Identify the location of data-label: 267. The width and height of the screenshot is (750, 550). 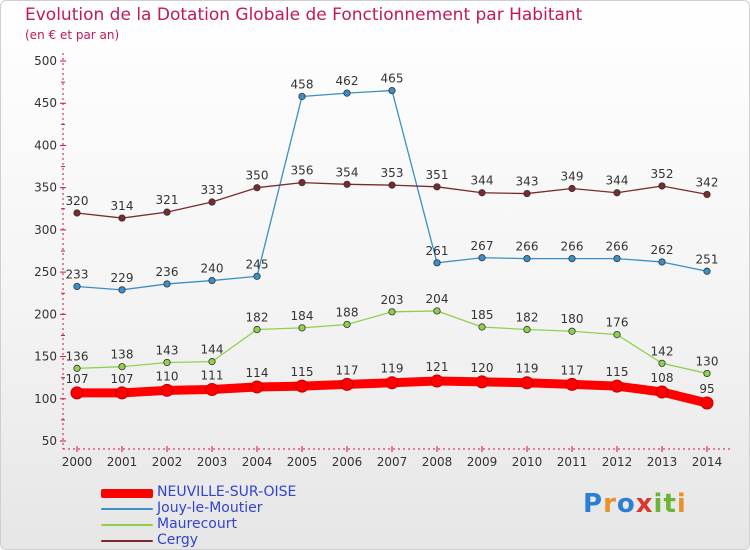
(482, 246).